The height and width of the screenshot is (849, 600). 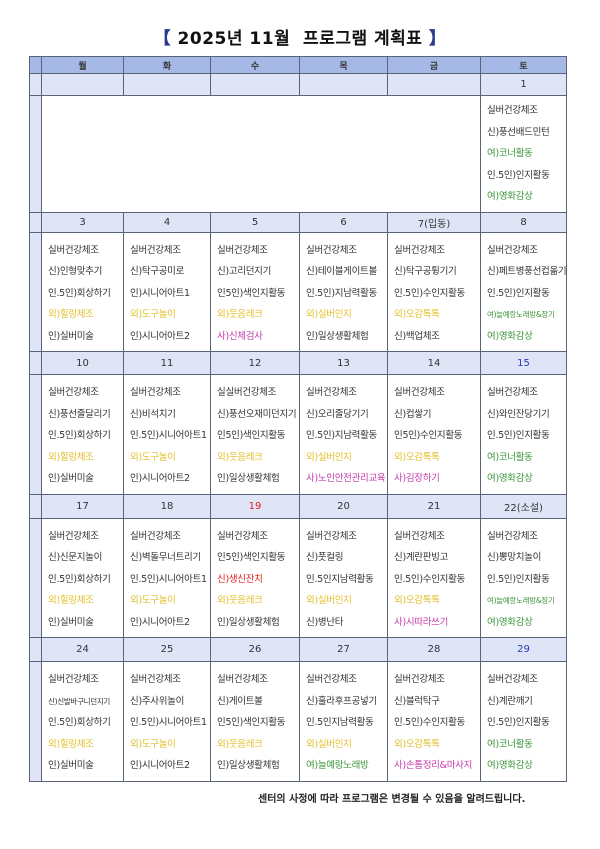 I want to click on date-cell: 15, so click(x=523, y=363).